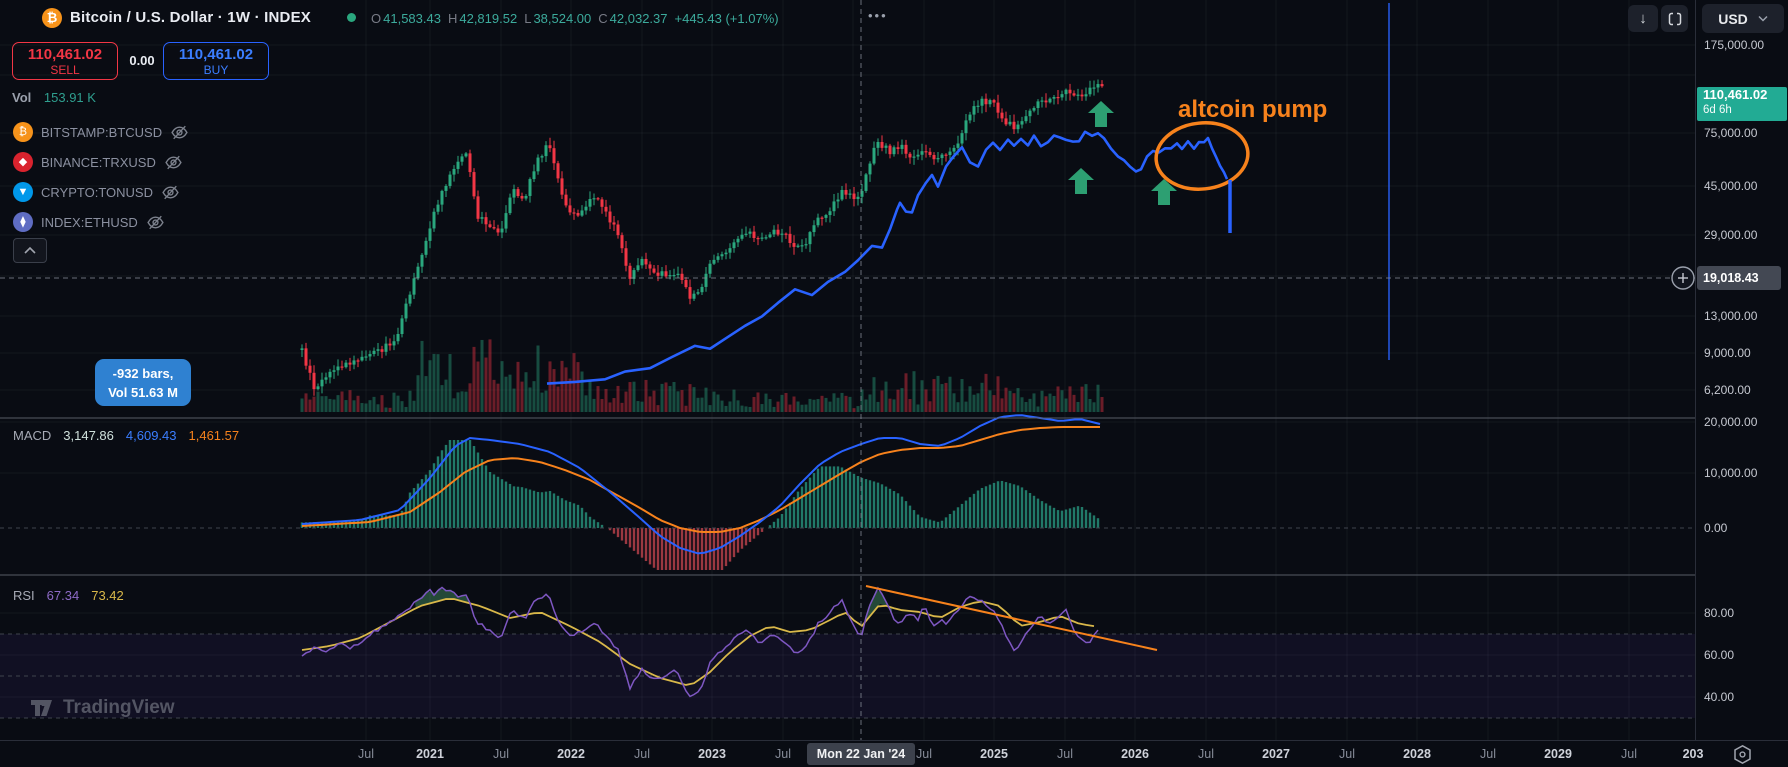 Image resolution: width=1788 pixels, height=767 pixels. What do you see at coordinates (151, 435) in the screenshot?
I see `macd-line-value: 4,609.43` at bounding box center [151, 435].